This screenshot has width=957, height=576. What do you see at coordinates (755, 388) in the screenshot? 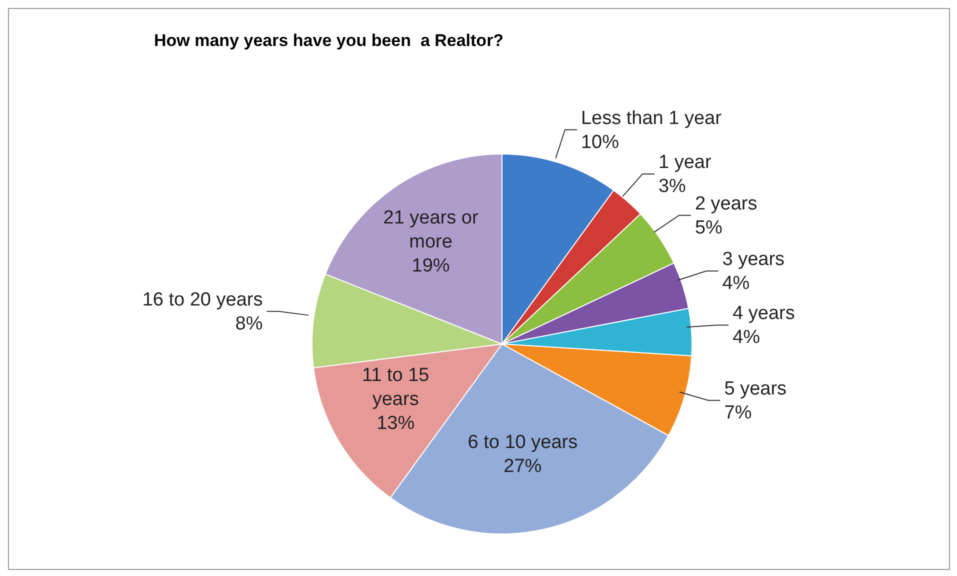
I see `slice-label: 5 years` at bounding box center [755, 388].